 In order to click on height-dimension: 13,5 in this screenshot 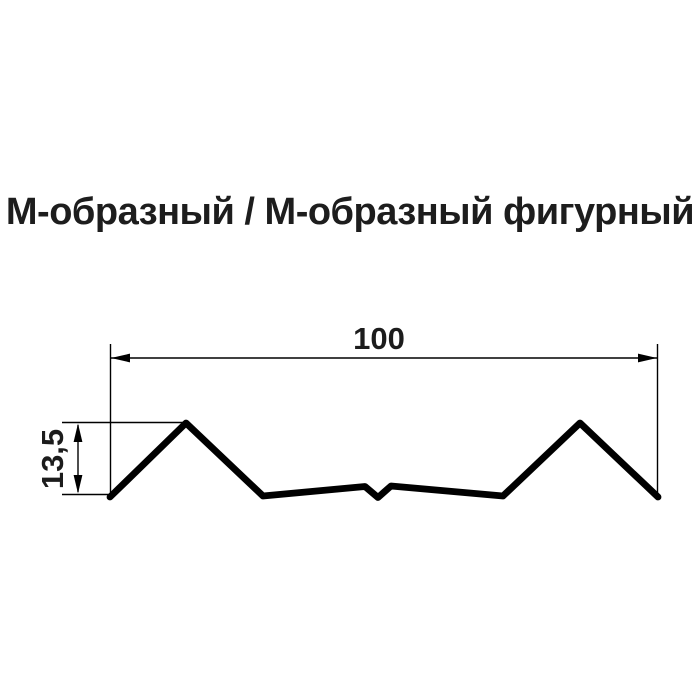, I will do `click(110, 458)`.